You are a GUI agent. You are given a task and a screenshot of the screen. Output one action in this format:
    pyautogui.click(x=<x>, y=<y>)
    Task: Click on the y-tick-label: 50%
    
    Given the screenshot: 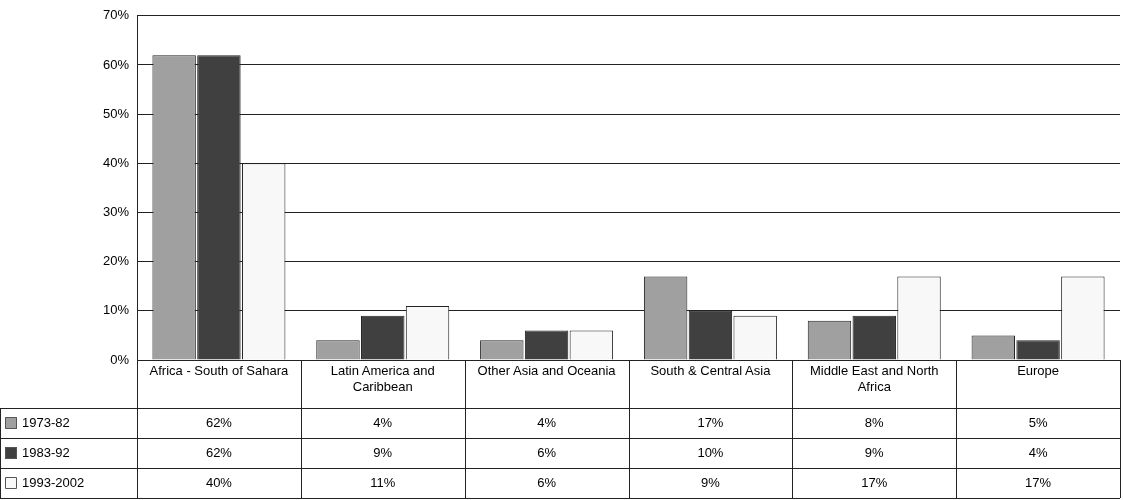 What is the action you would take?
    pyautogui.click(x=116, y=113)
    